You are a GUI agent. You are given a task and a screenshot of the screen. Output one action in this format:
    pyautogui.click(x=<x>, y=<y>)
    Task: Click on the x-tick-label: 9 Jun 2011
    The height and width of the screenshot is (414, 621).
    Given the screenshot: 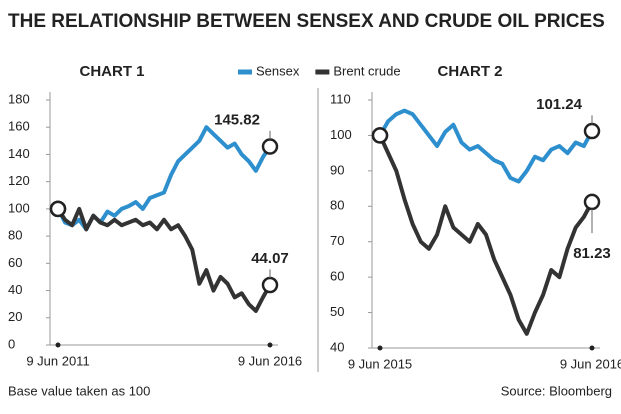 What is the action you would take?
    pyautogui.click(x=57, y=360)
    